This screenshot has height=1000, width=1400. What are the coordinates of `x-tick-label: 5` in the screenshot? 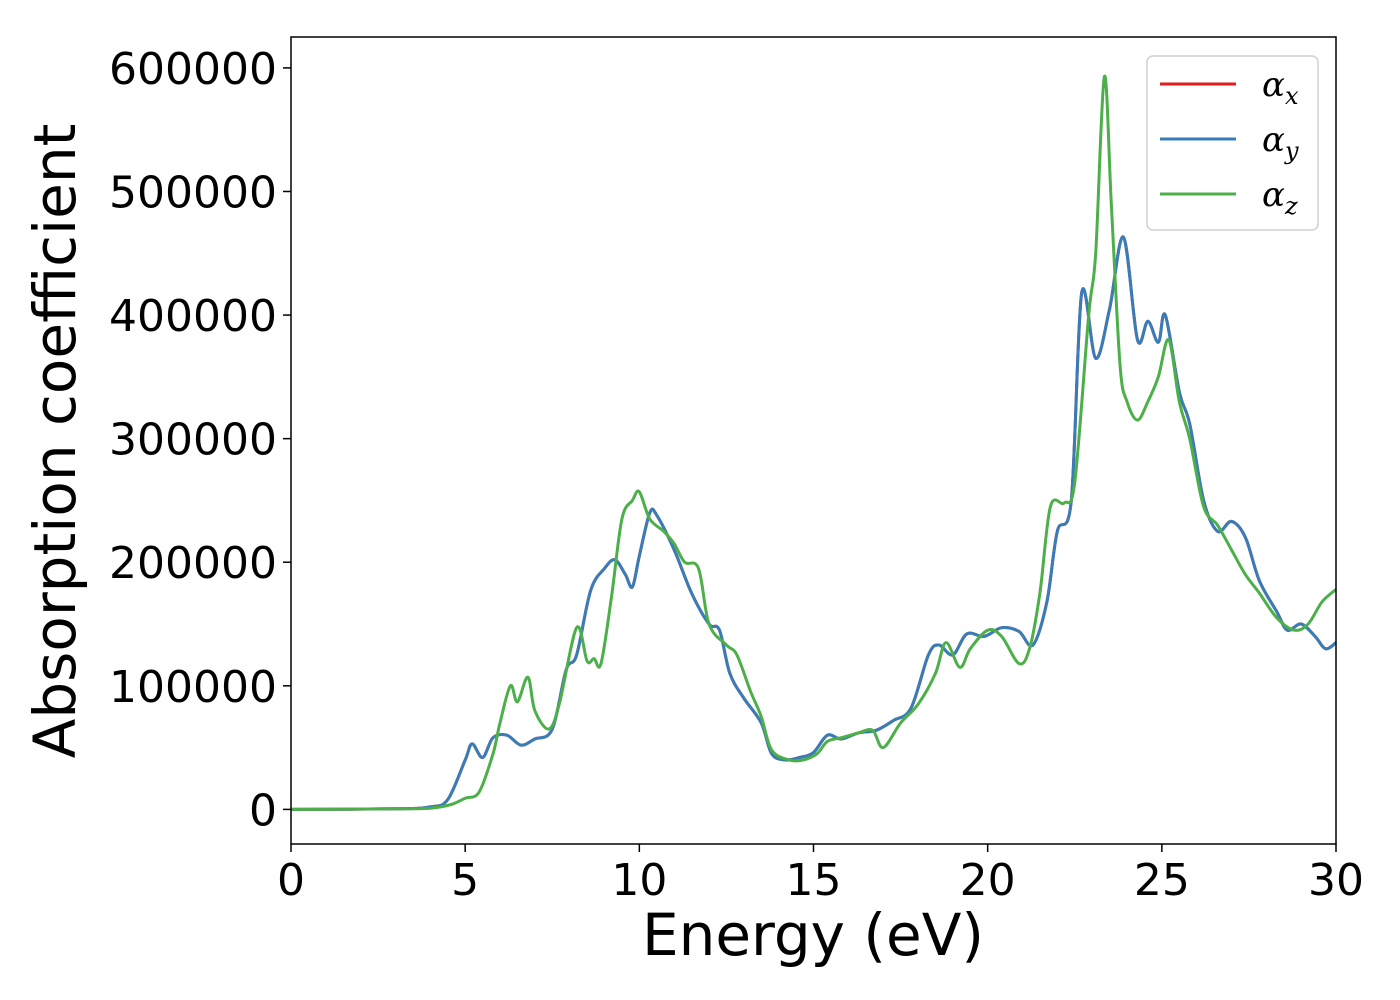 It's located at (465, 880).